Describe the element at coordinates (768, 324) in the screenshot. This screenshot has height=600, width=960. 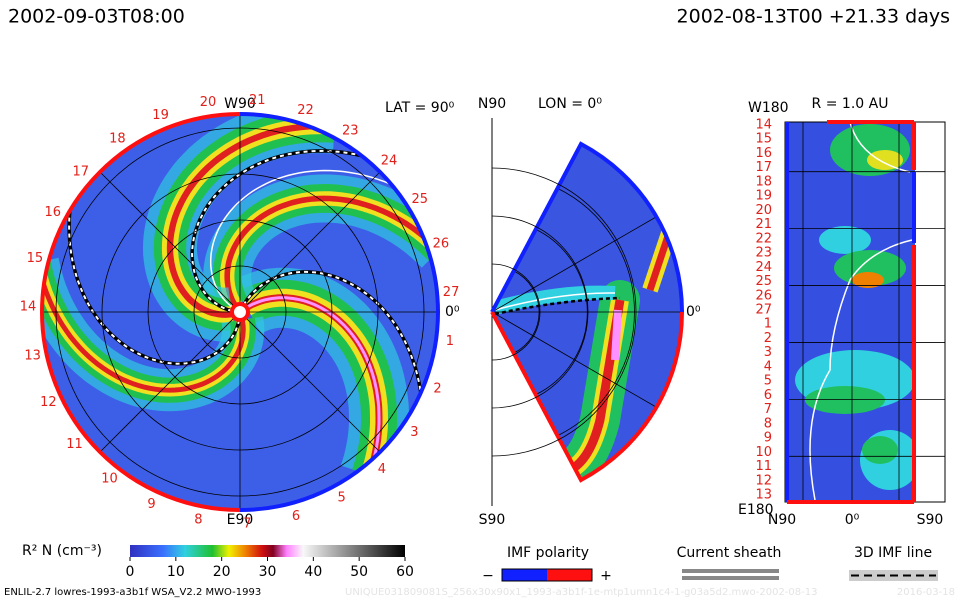
I see `row-label: 1` at that location.